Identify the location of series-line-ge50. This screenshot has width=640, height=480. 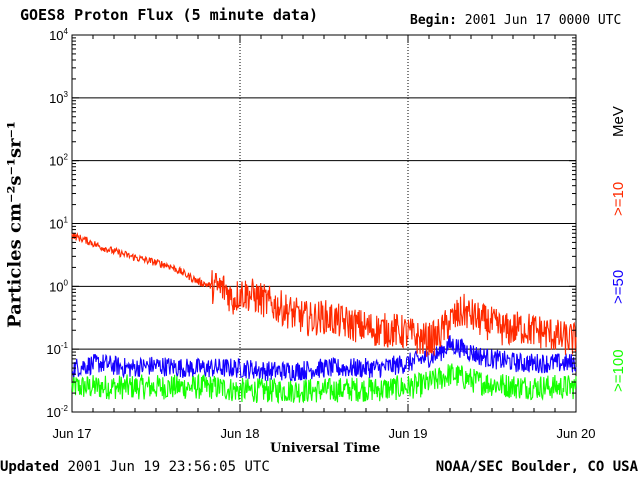
(324, 358).